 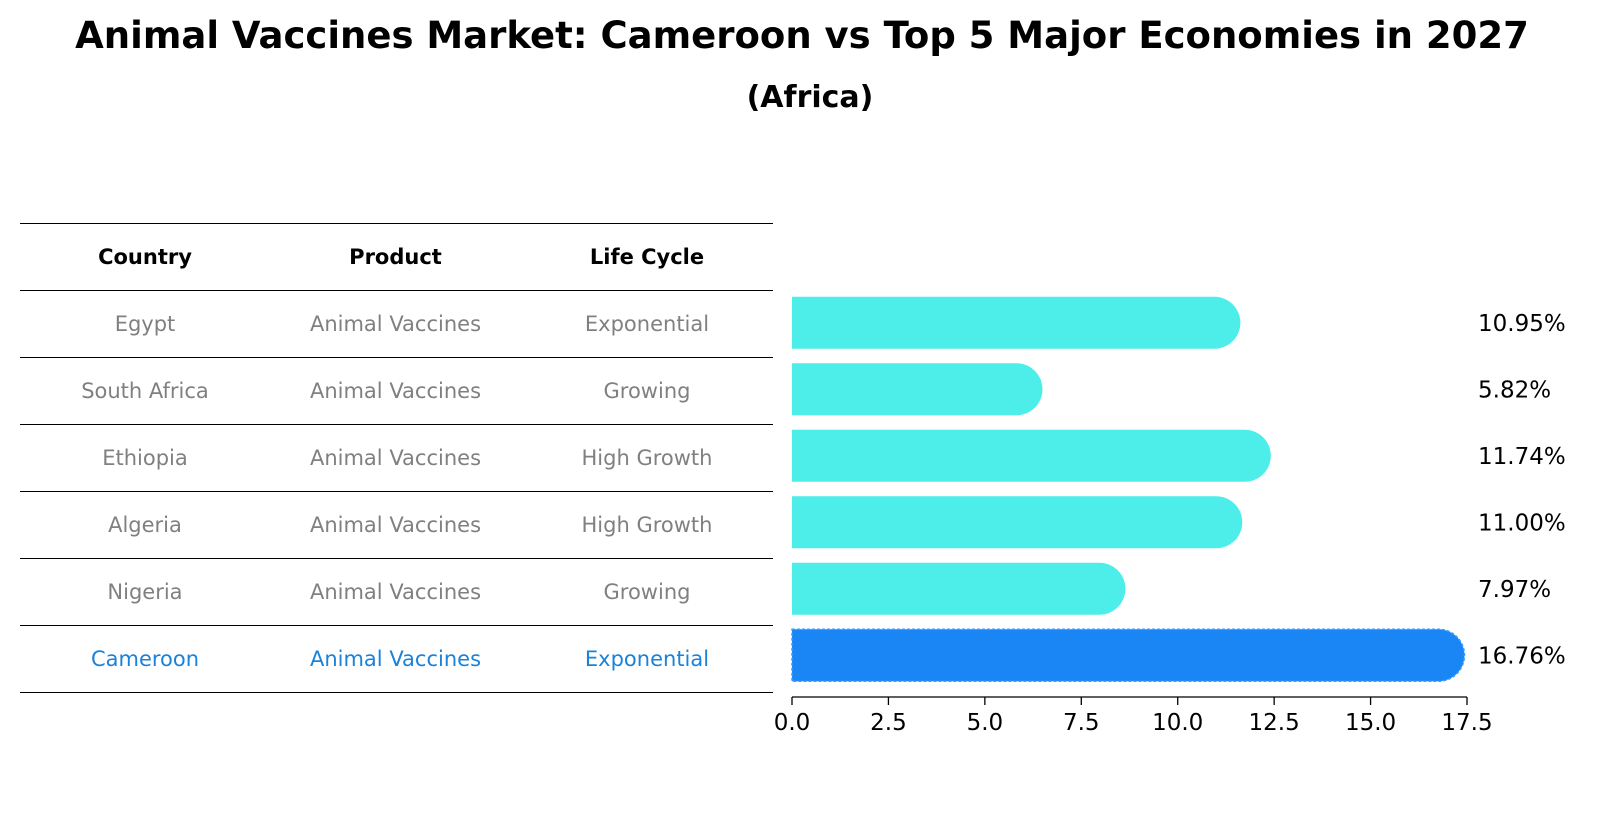 I want to click on table-row-highlighted: Cameroon Animal Vaccines Exponential, so click(x=396, y=659).